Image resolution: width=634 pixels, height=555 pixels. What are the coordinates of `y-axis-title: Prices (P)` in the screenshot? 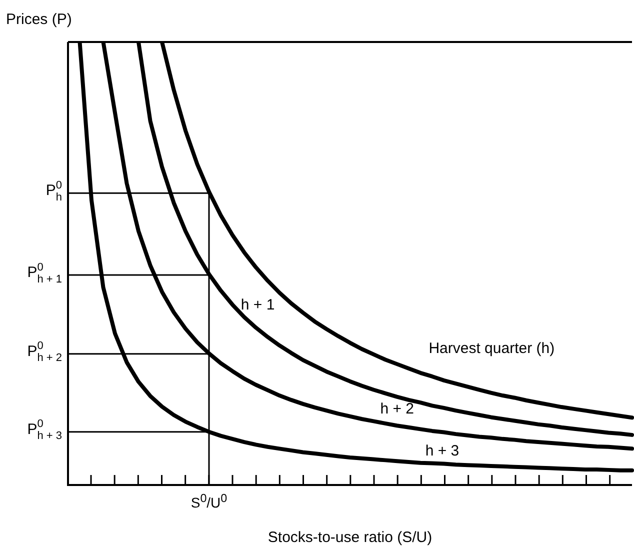 It's located at (39, 19).